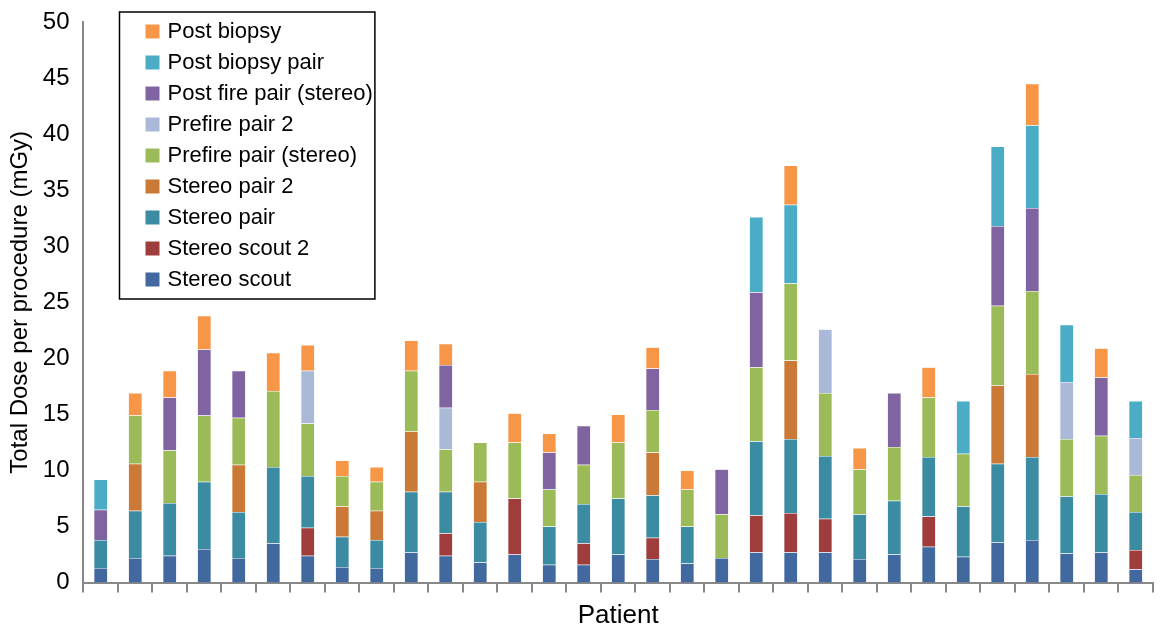 This screenshot has height=631, width=1165. Describe the element at coordinates (56, 356) in the screenshot. I see `y-tick-label: 20` at that location.